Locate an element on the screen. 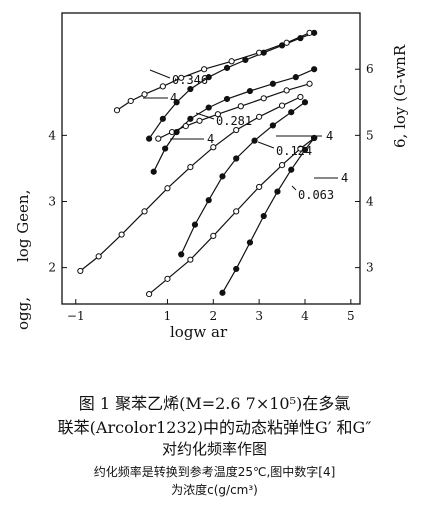 The height and width of the screenshot is (523, 429). x-tick-label: 1 is located at coordinates (168, 316).